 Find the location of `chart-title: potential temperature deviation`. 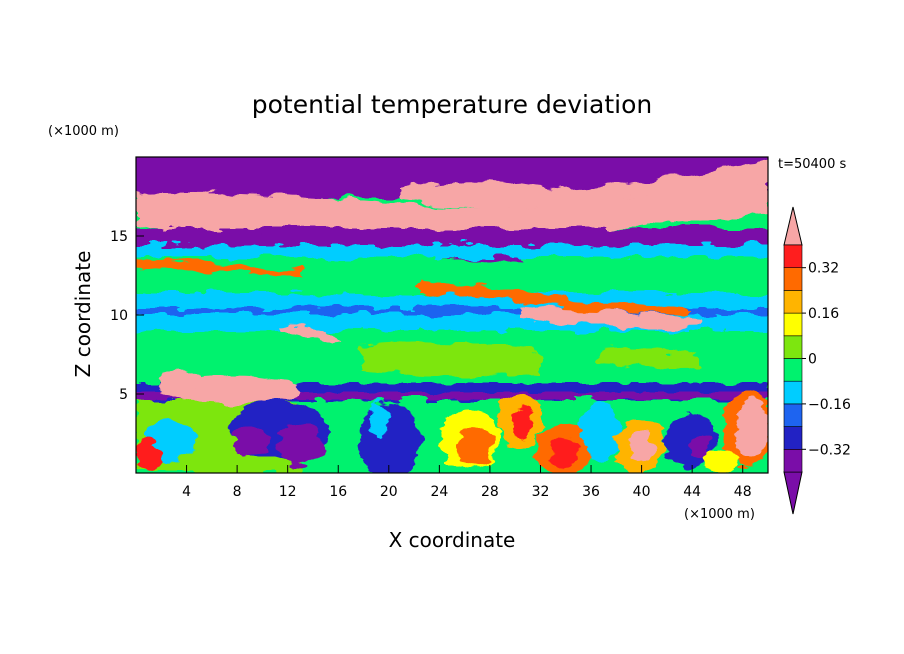

chart-title: potential temperature deviation is located at coordinates (452, 104).